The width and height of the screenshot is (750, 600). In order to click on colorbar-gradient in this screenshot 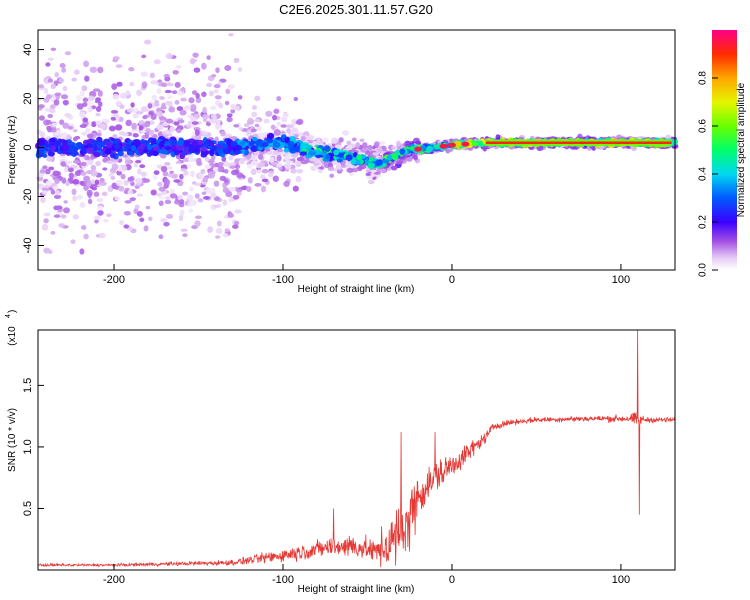, I will do `click(724, 150)`.